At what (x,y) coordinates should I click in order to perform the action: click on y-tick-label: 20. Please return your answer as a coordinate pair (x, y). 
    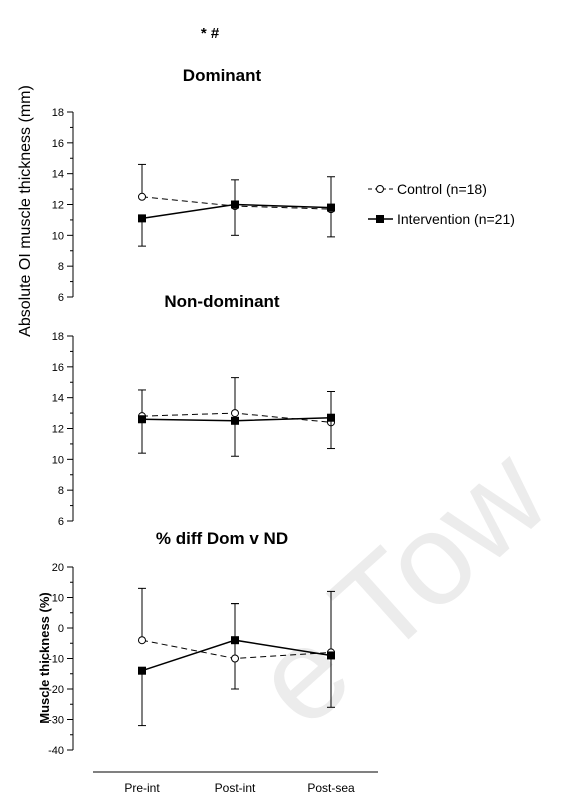
    Looking at the image, I should click on (58, 568).